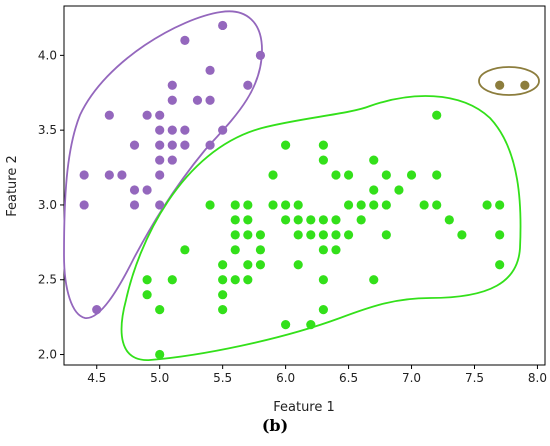 Image resolution: width=550 pixels, height=446 pixels. What do you see at coordinates (474, 378) in the screenshot?
I see `x-tick-label: 7.5` at bounding box center [474, 378].